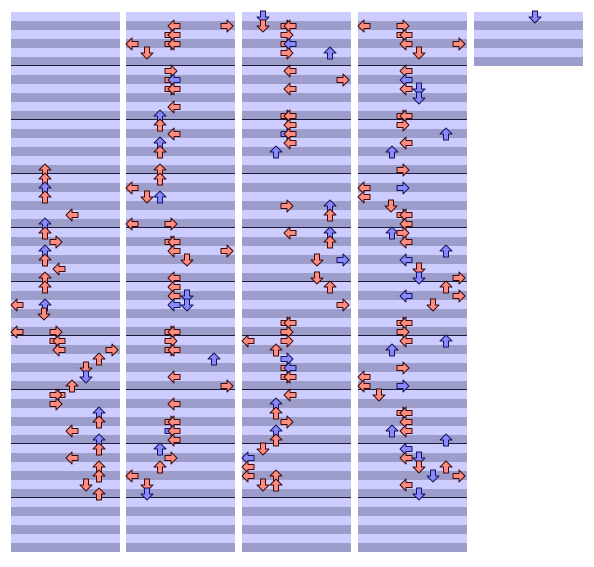  Describe the element at coordinates (528, 38) in the screenshot. I see `chart-column` at that location.